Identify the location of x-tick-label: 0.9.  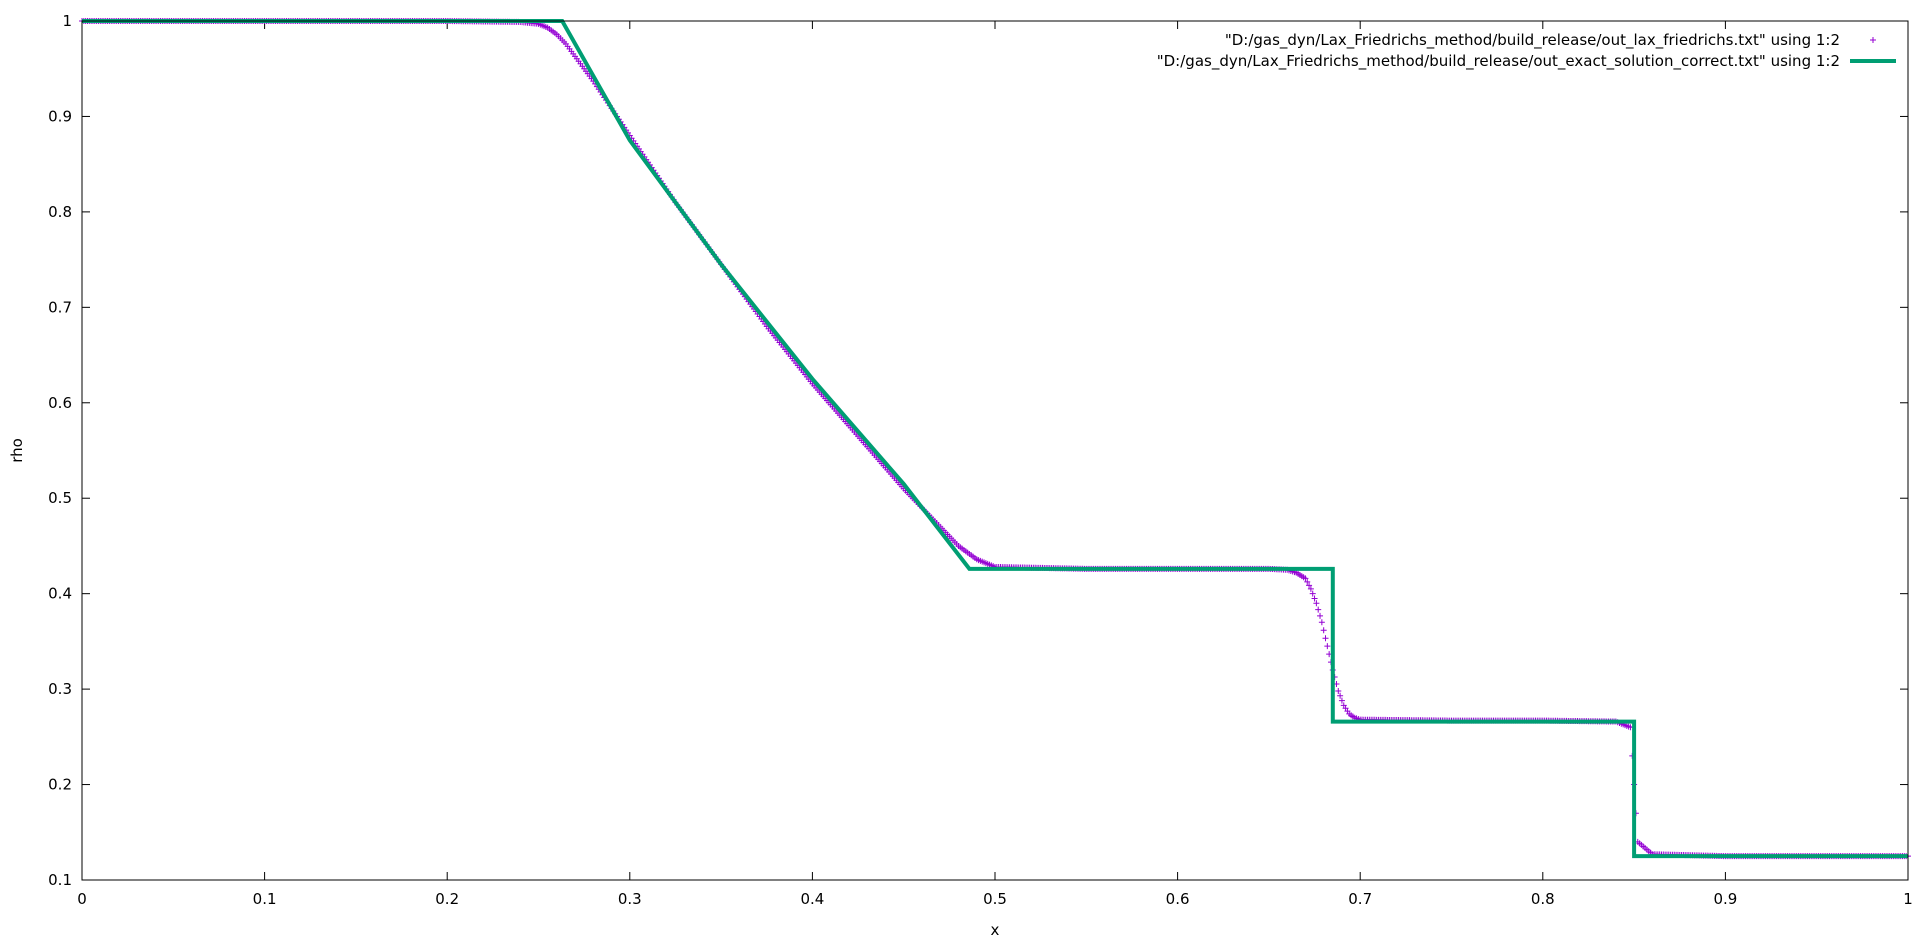
(1725, 899).